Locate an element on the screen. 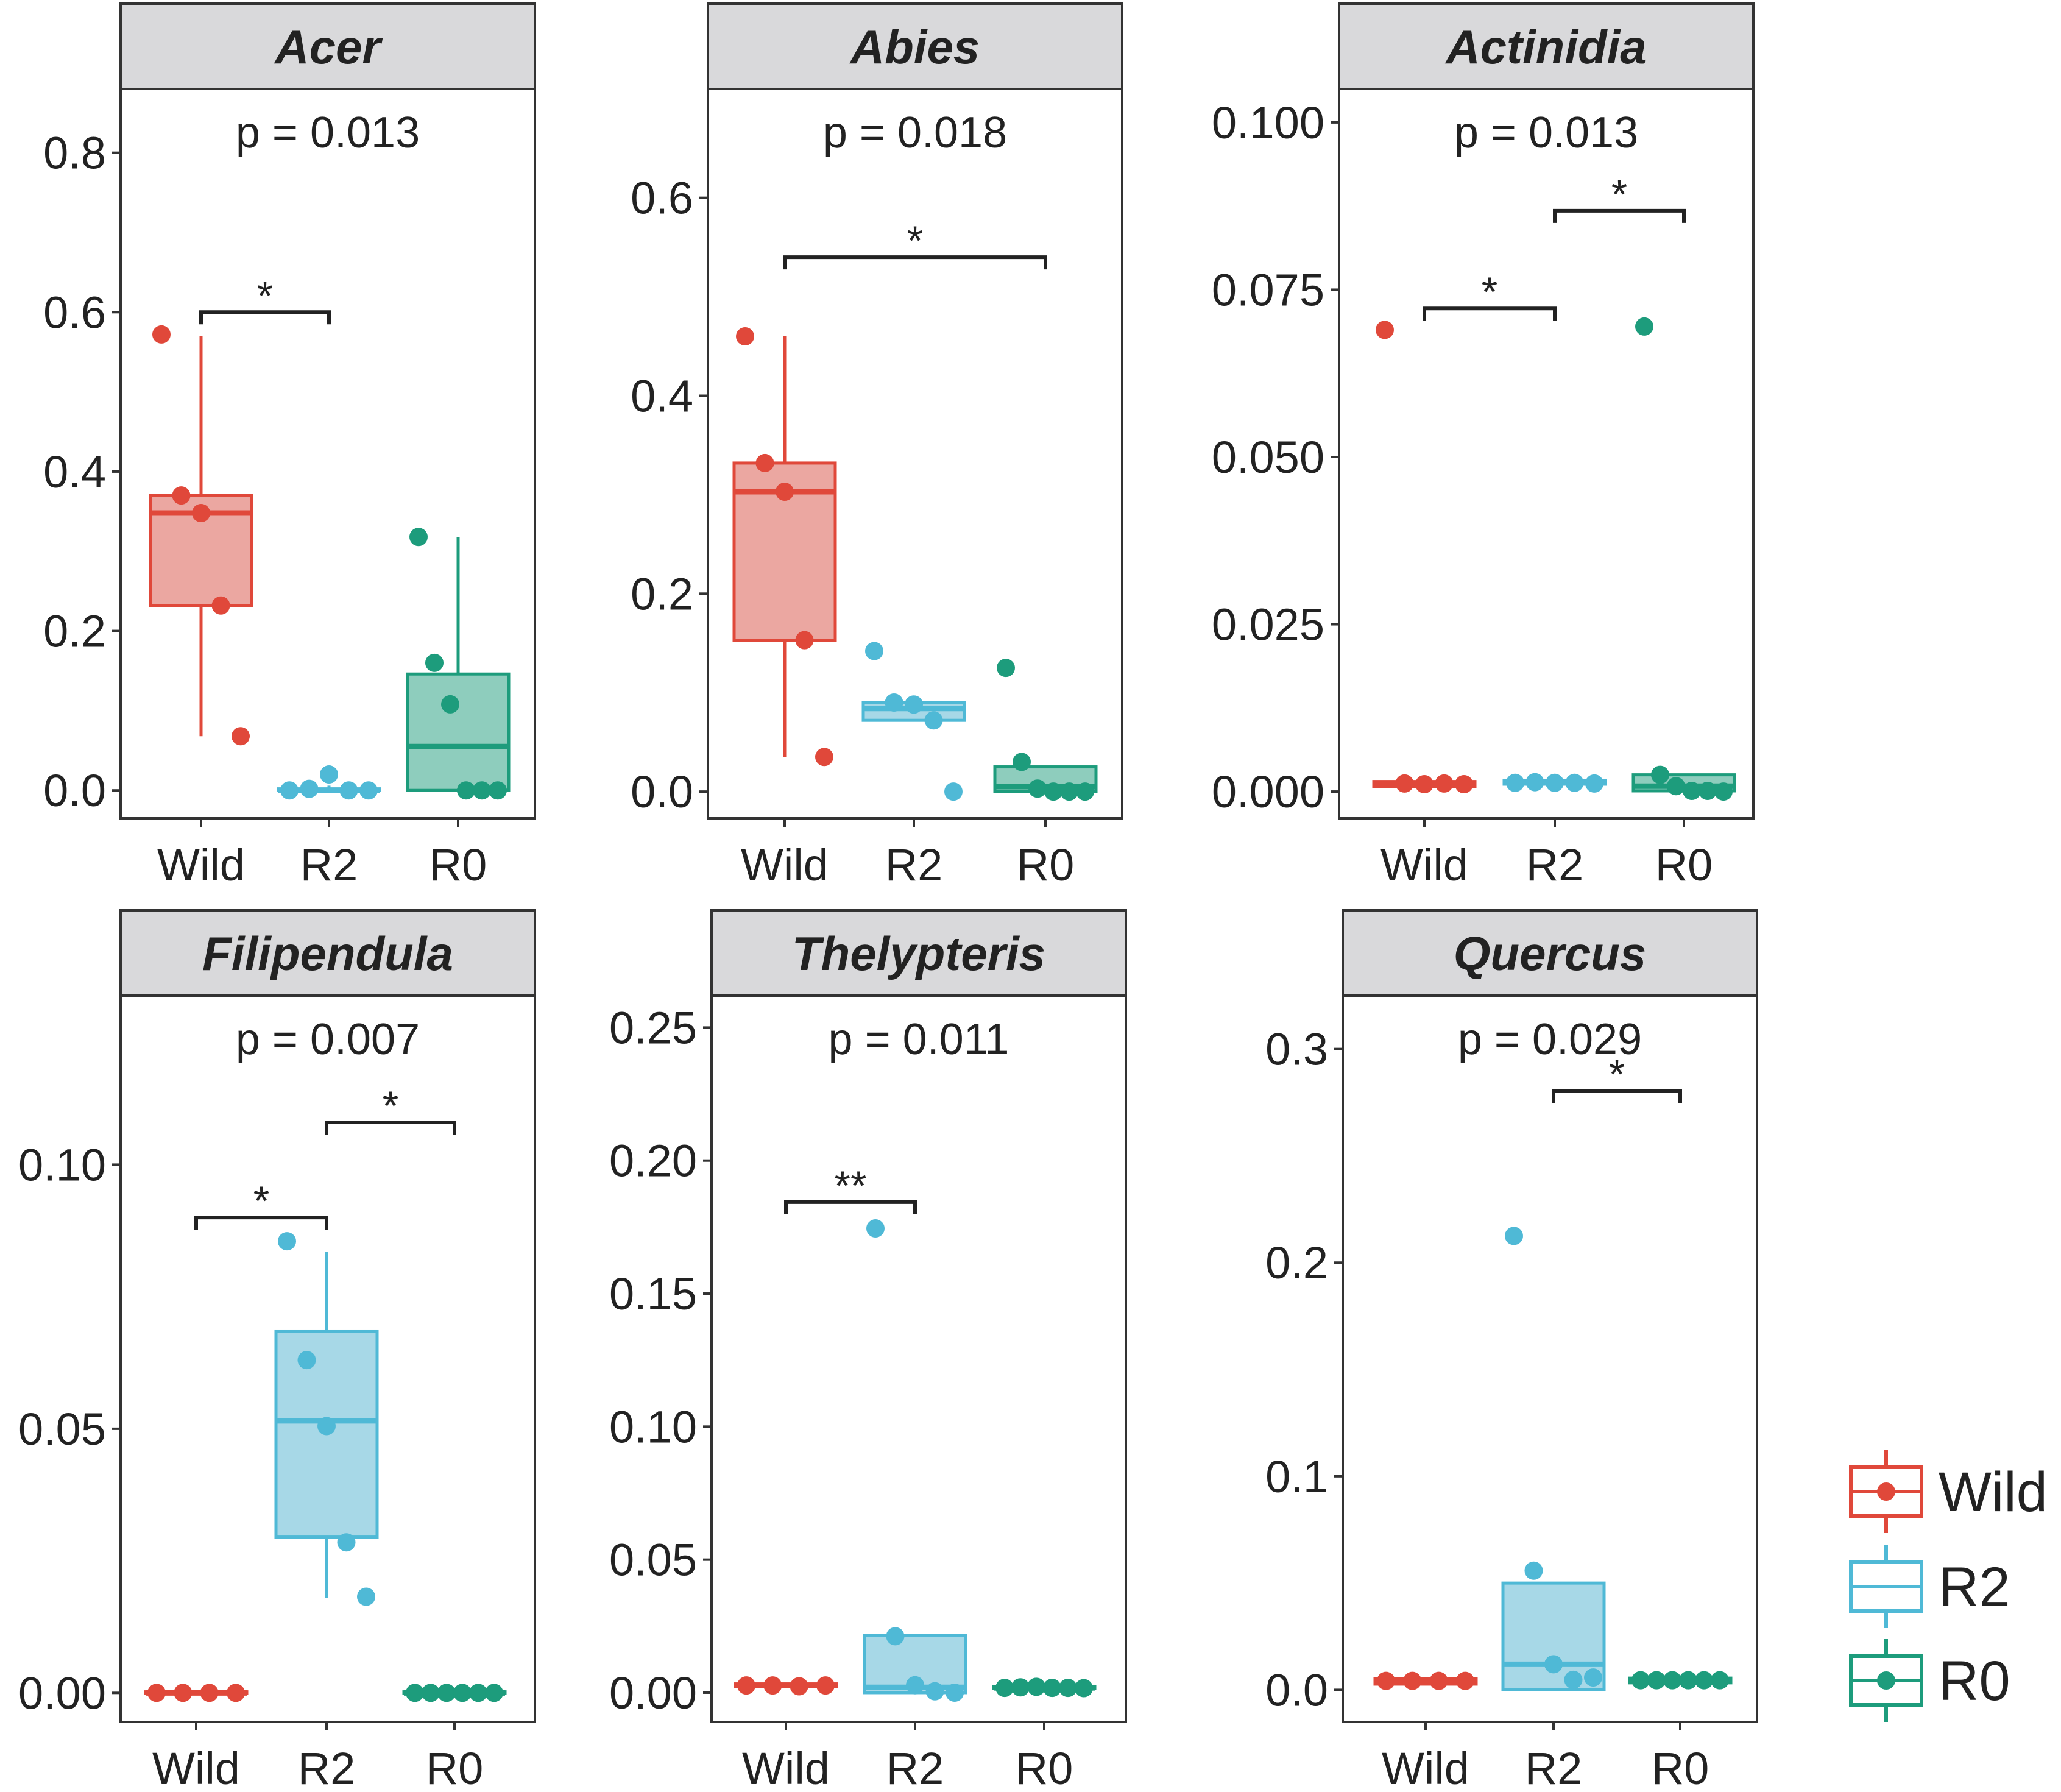 This screenshot has width=2061, height=1792. y-tick-label: 0.3 is located at coordinates (1296, 1049).